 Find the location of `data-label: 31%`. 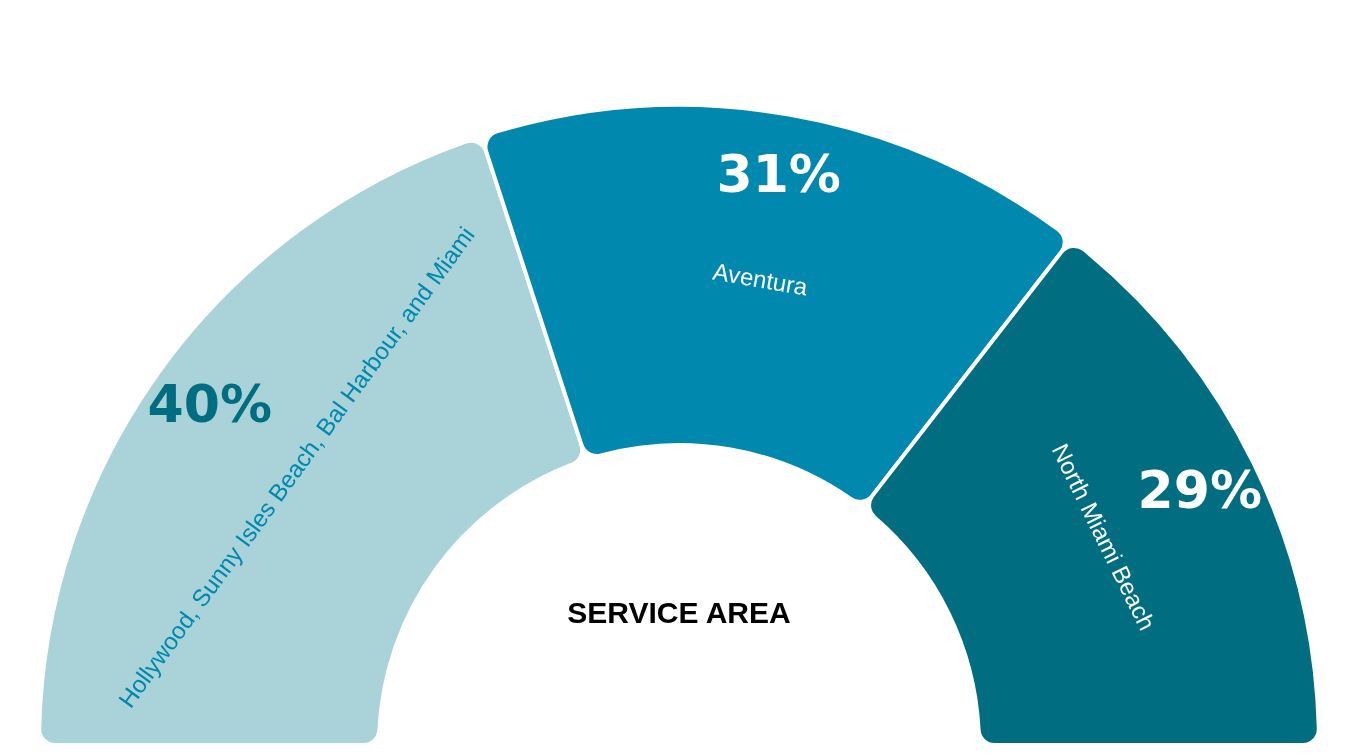

data-label: 31% is located at coordinates (778, 173).